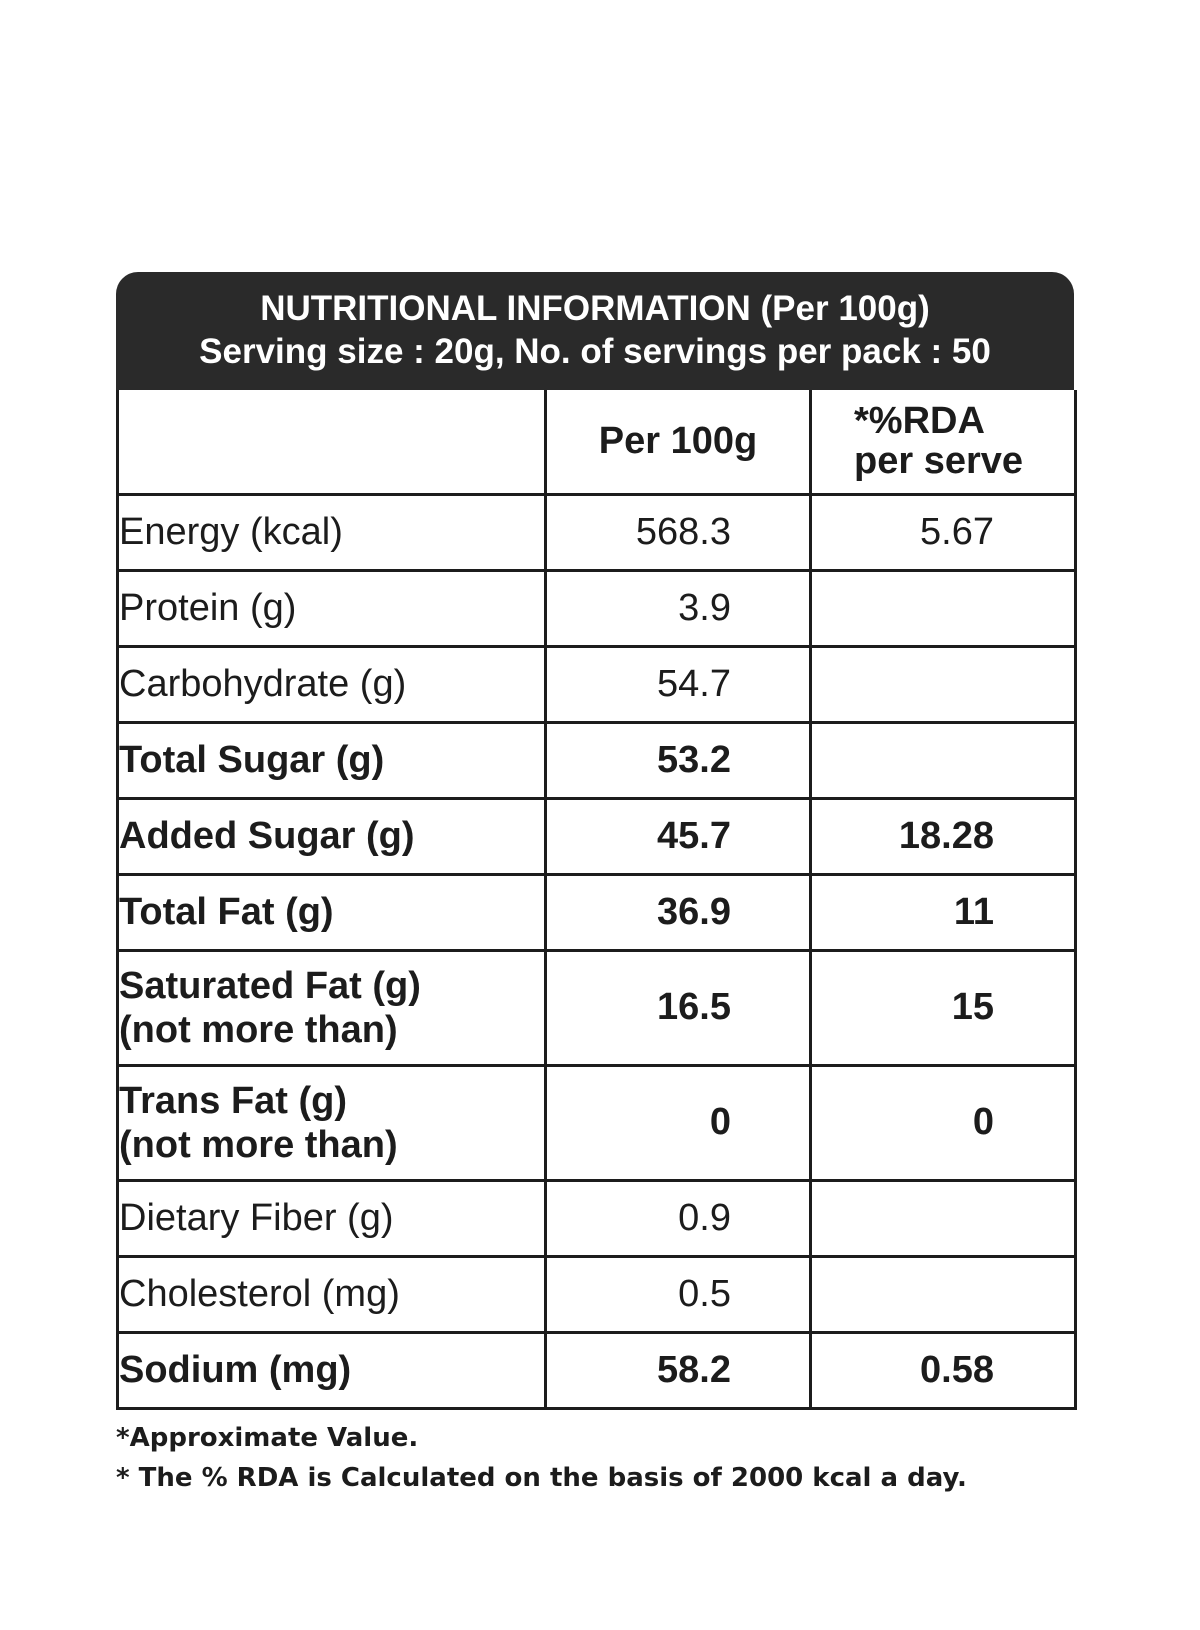  What do you see at coordinates (331, 836) in the screenshot?
I see `nutrient-label: Added Sugar (g)` at bounding box center [331, 836].